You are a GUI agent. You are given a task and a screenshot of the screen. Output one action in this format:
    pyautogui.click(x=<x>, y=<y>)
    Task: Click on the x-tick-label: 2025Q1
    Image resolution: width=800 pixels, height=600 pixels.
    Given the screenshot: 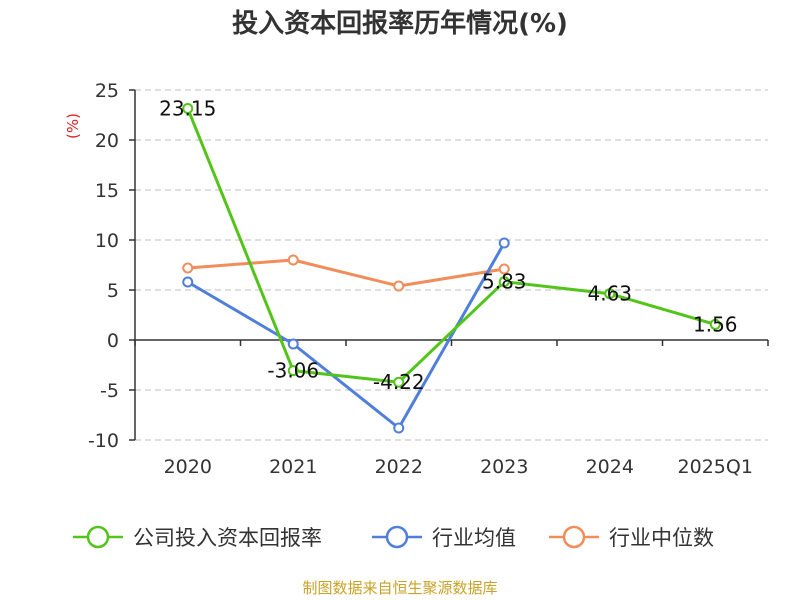 What is the action you would take?
    pyautogui.click(x=715, y=467)
    